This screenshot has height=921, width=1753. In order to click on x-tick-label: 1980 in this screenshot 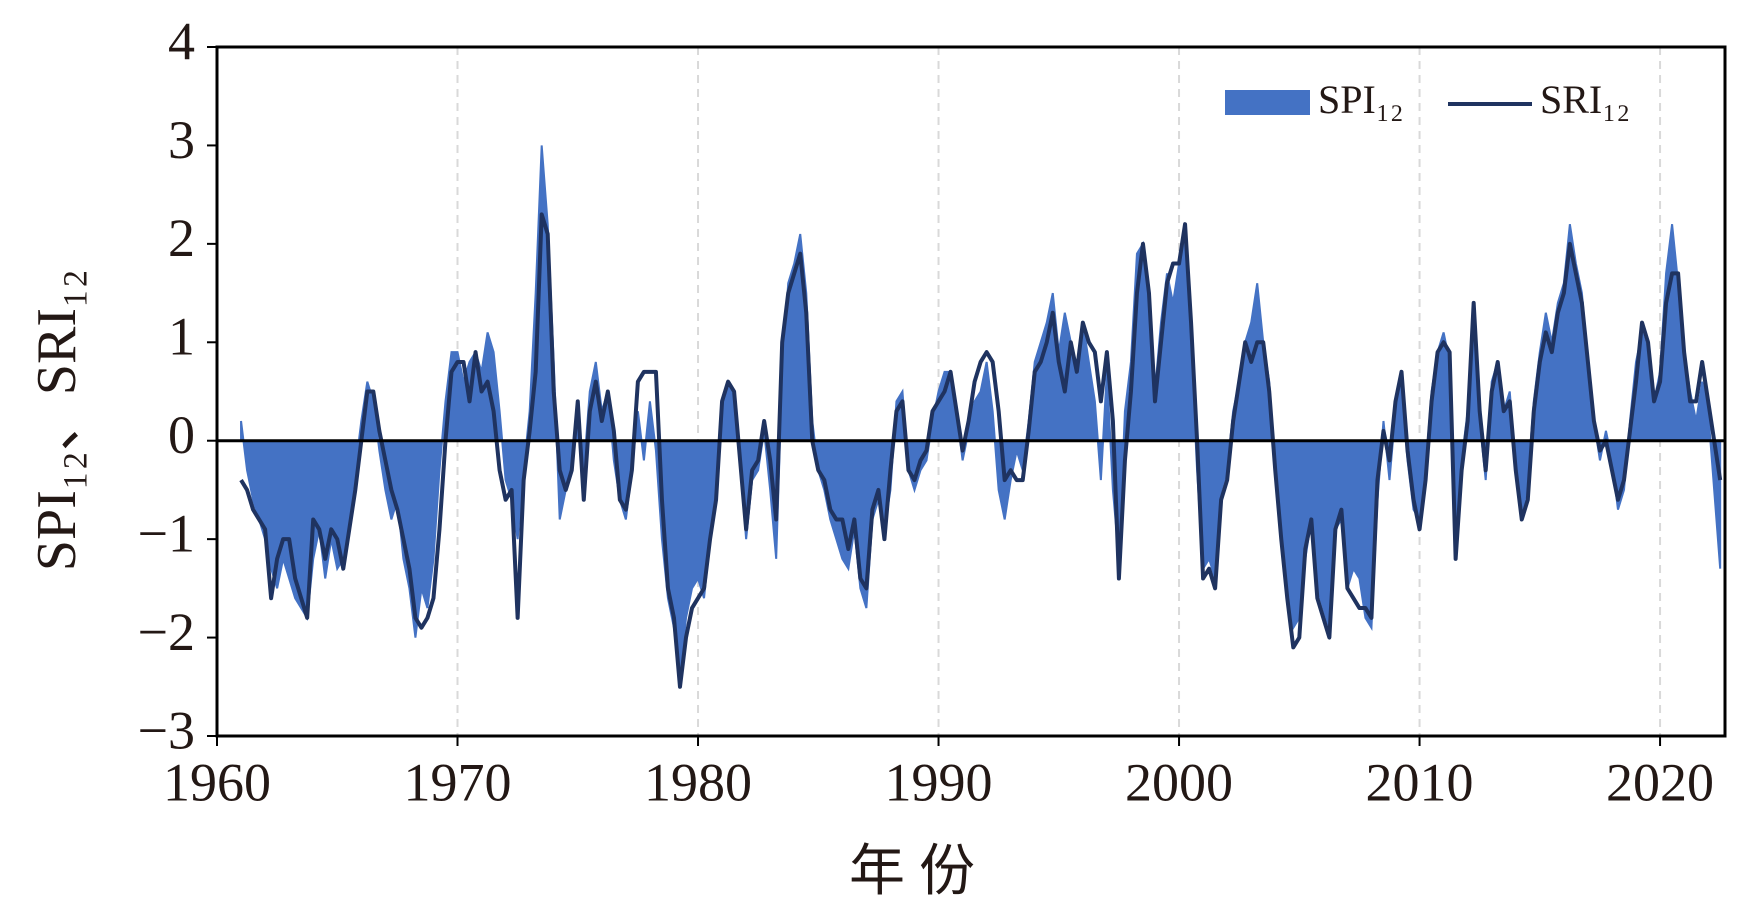, I will do `click(698, 782)`.